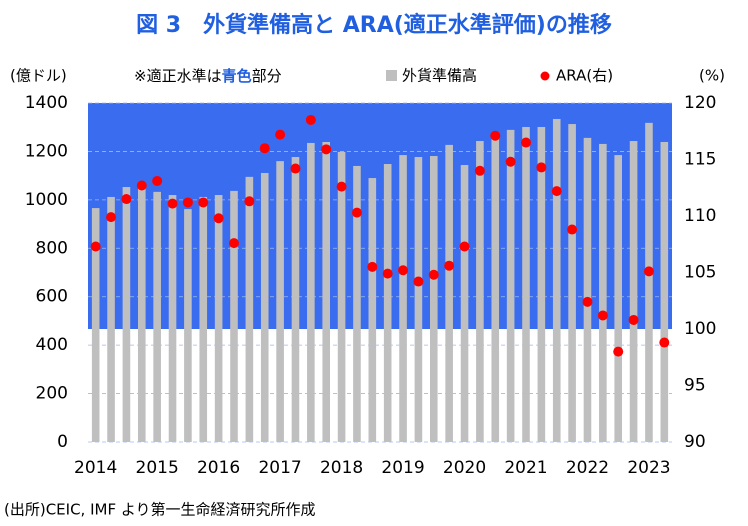 The width and height of the screenshot is (748, 526). What do you see at coordinates (700, 273) in the screenshot?
I see `y2-tick-label: 105` at bounding box center [700, 273].